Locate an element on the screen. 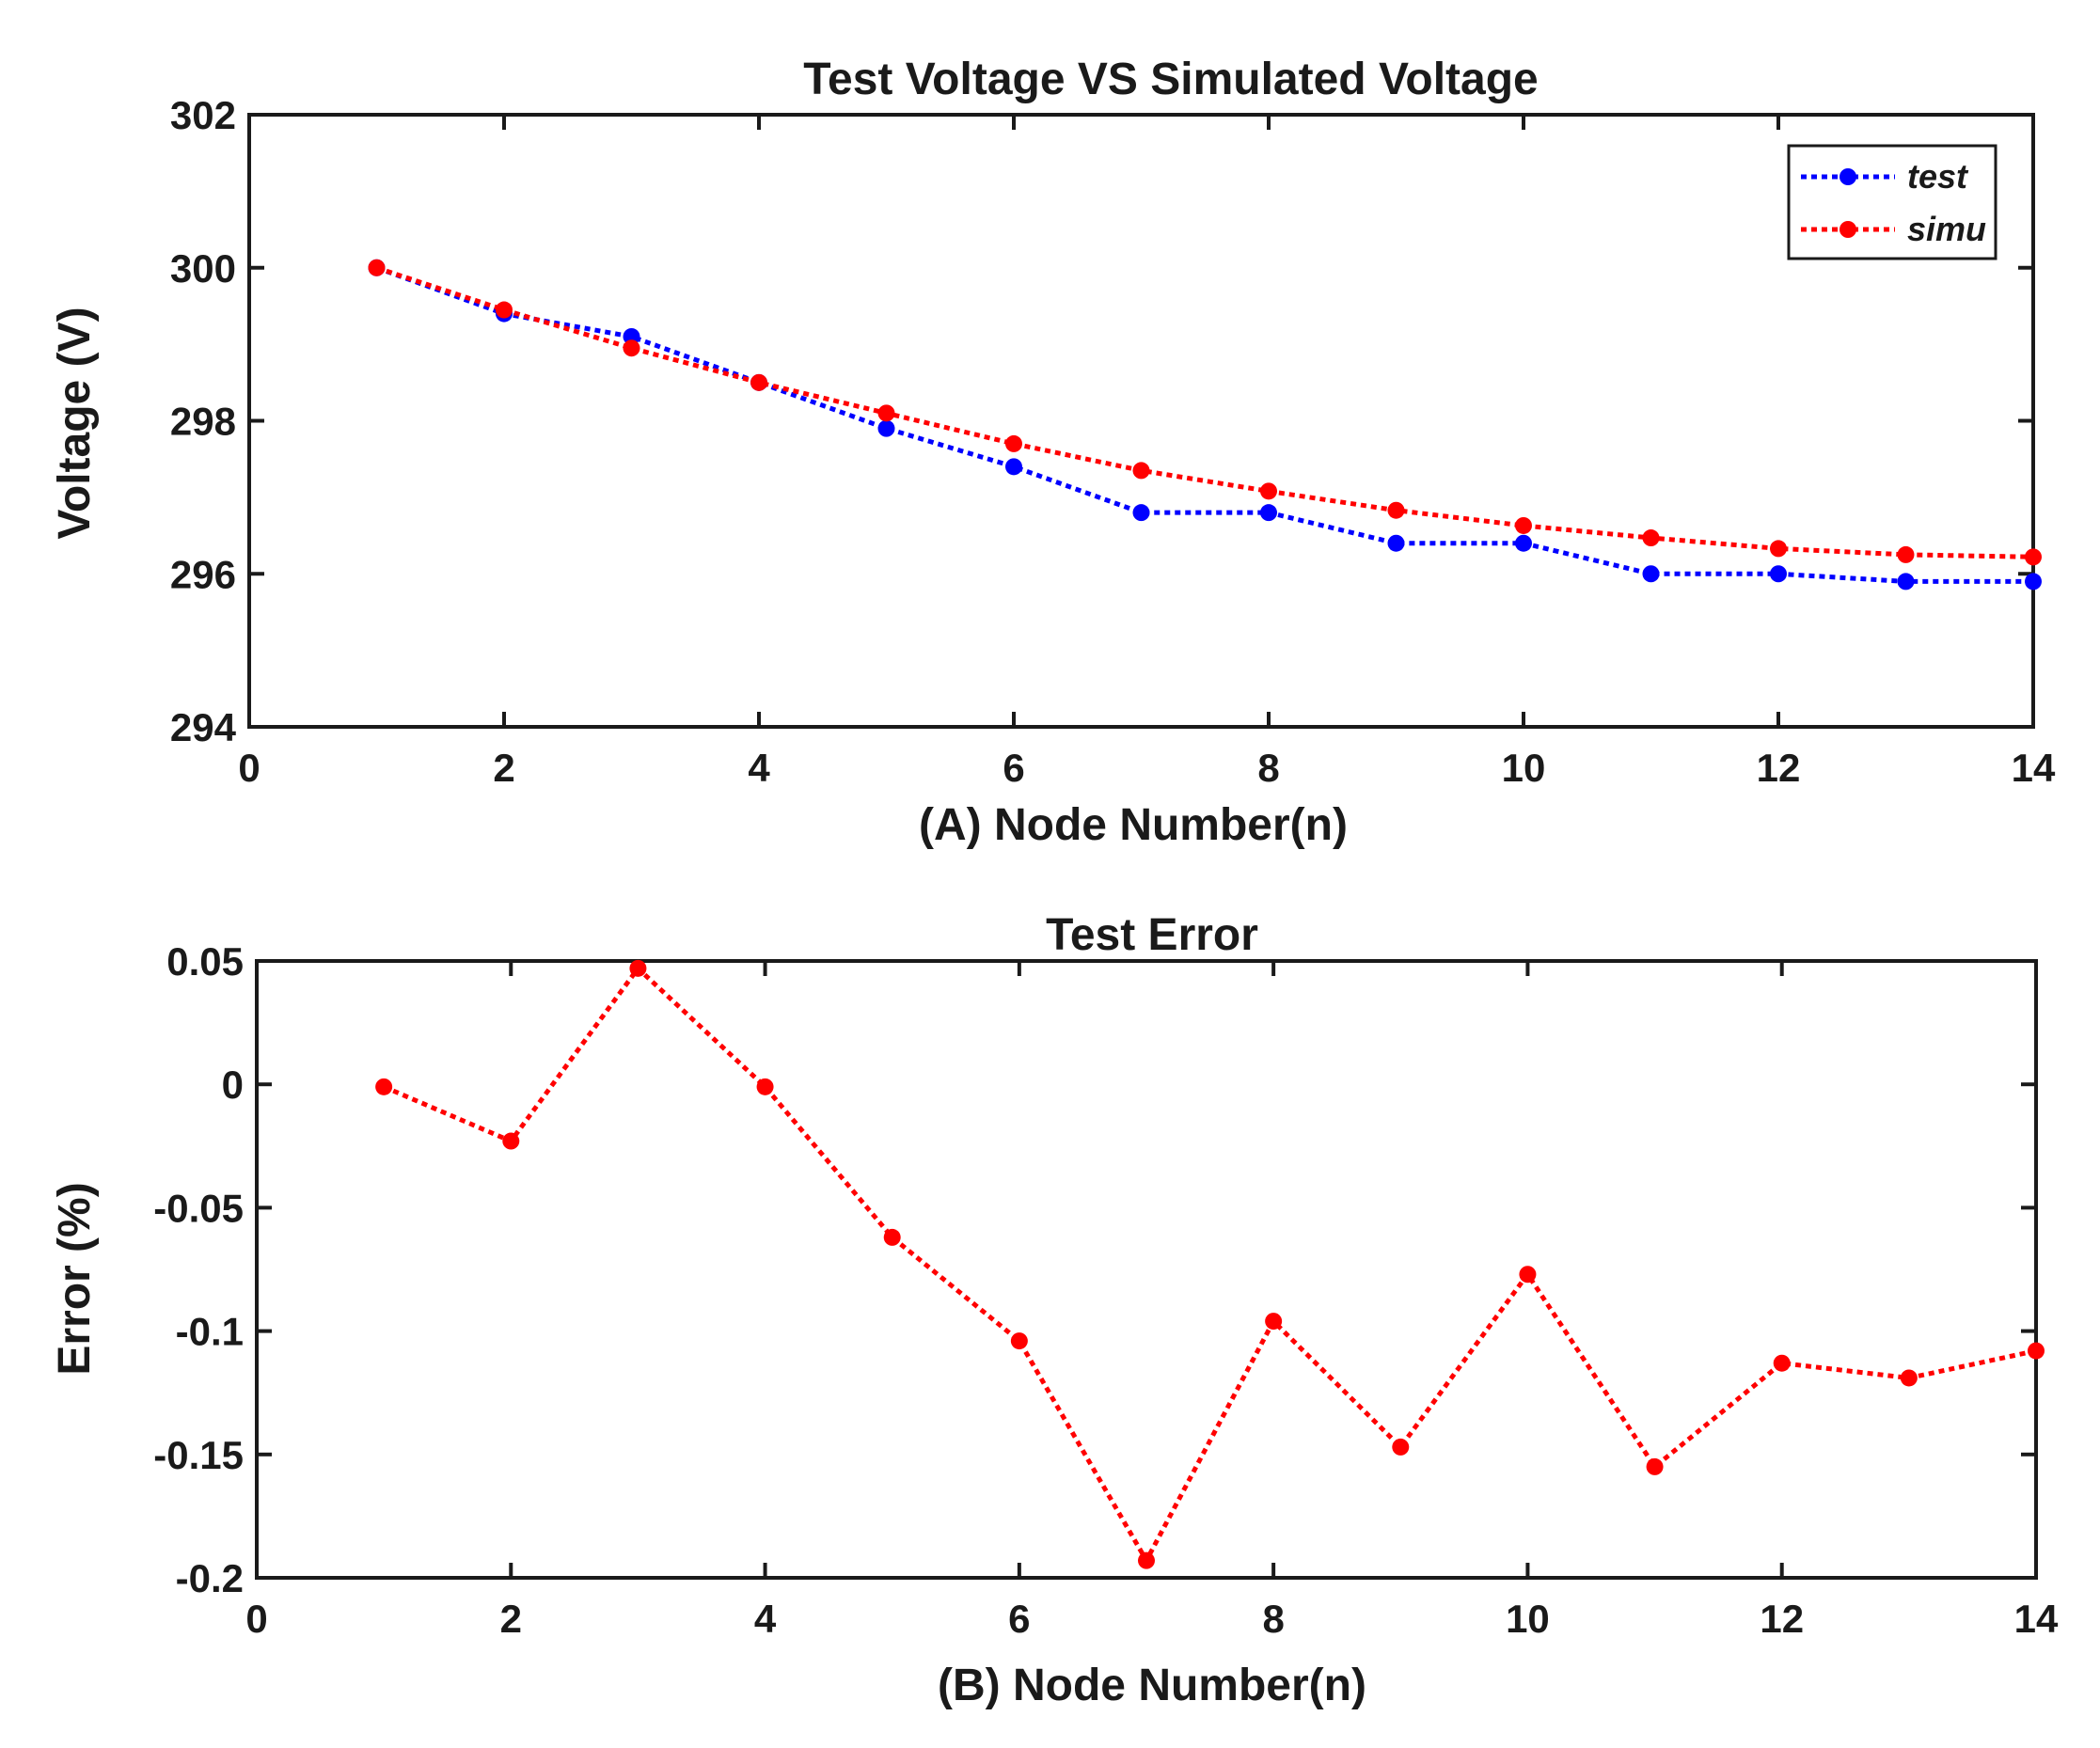 The height and width of the screenshot is (1748, 2100). legend-test-marker is located at coordinates (1847, 176).